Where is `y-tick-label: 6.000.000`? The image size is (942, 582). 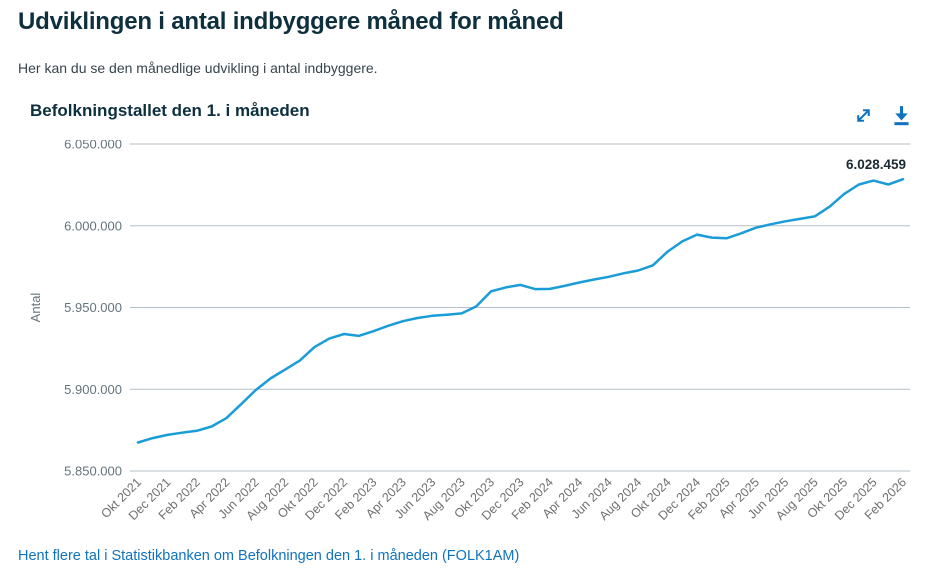
y-tick-label: 6.000.000 is located at coordinates (93, 225).